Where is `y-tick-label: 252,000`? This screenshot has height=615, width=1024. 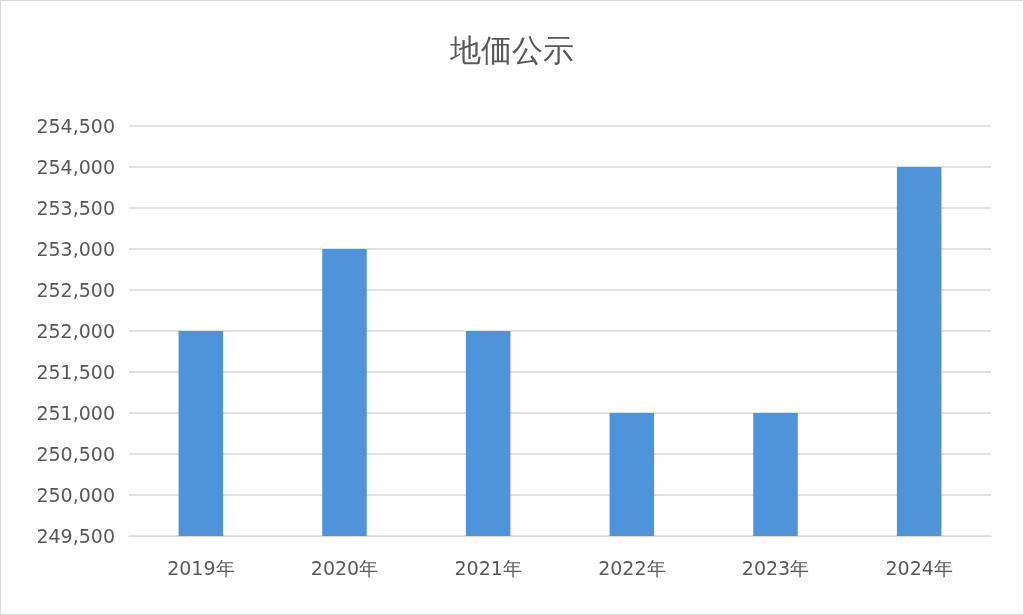 y-tick-label: 252,000 is located at coordinates (75, 331).